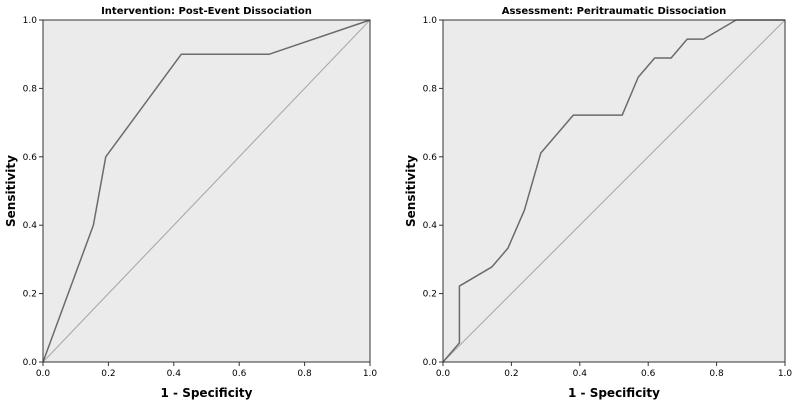  What do you see at coordinates (206, 11) in the screenshot?
I see `panel-title: Intervention: Post-Event Dissociation` at bounding box center [206, 11].